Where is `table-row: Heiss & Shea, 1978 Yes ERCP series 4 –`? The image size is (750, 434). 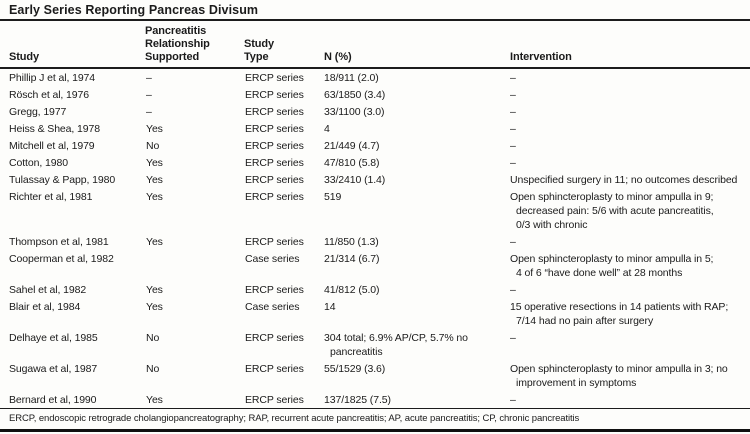
table-row: Heiss & Shea, 1978 Yes ERCP series 4 – is located at coordinates (375, 128).